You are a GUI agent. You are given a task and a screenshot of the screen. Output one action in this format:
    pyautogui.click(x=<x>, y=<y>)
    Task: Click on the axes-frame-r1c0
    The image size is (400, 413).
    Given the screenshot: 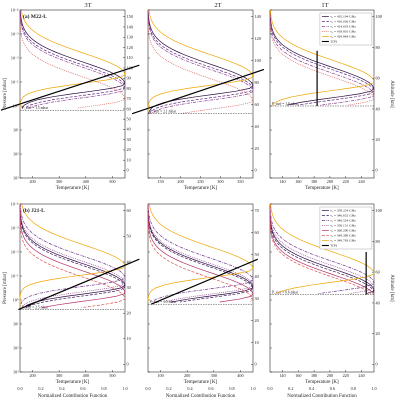 What is the action you would take?
    pyautogui.click(x=72, y=288)
    